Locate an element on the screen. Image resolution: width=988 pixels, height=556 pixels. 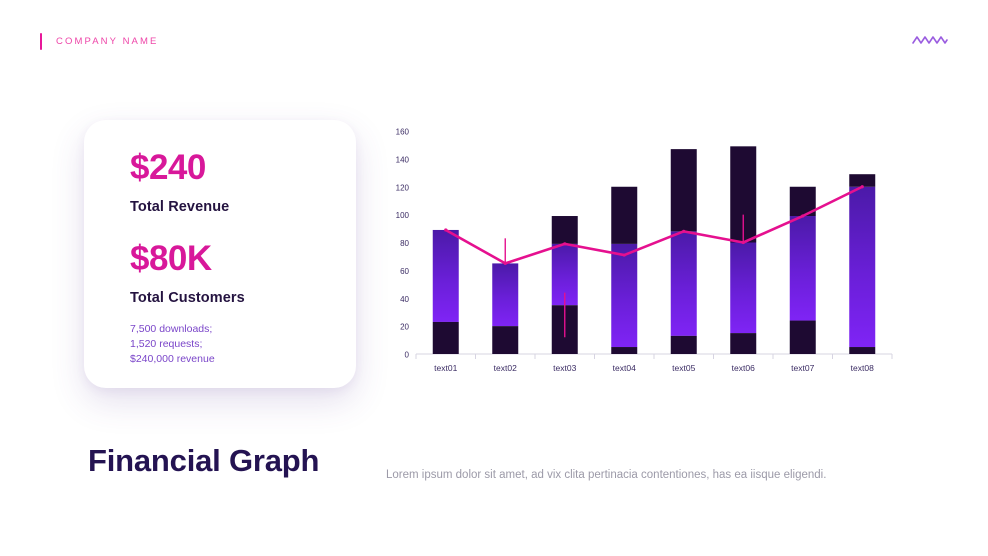
y-tick-label: 20 is located at coordinates (404, 327).